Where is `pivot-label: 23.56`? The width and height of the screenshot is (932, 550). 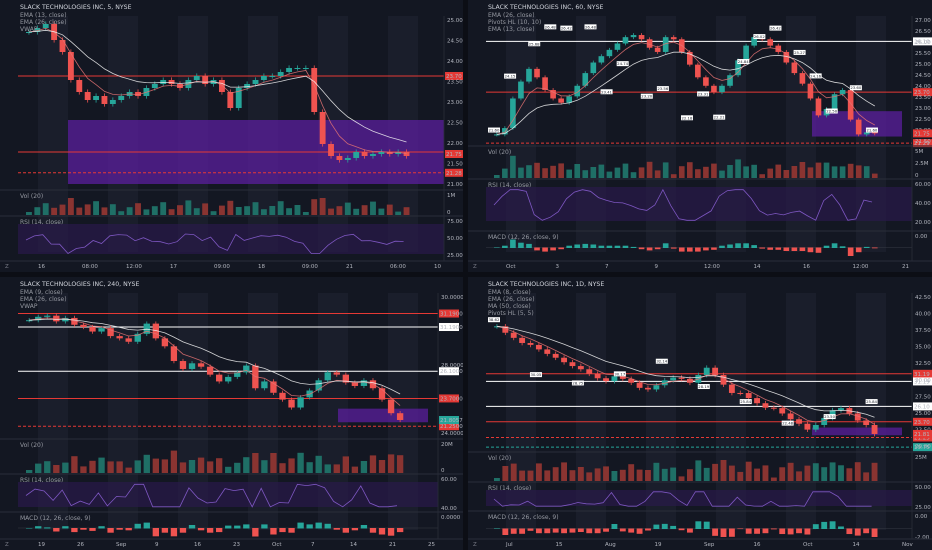 pivot-label: 23.56 is located at coordinates (662, 88).